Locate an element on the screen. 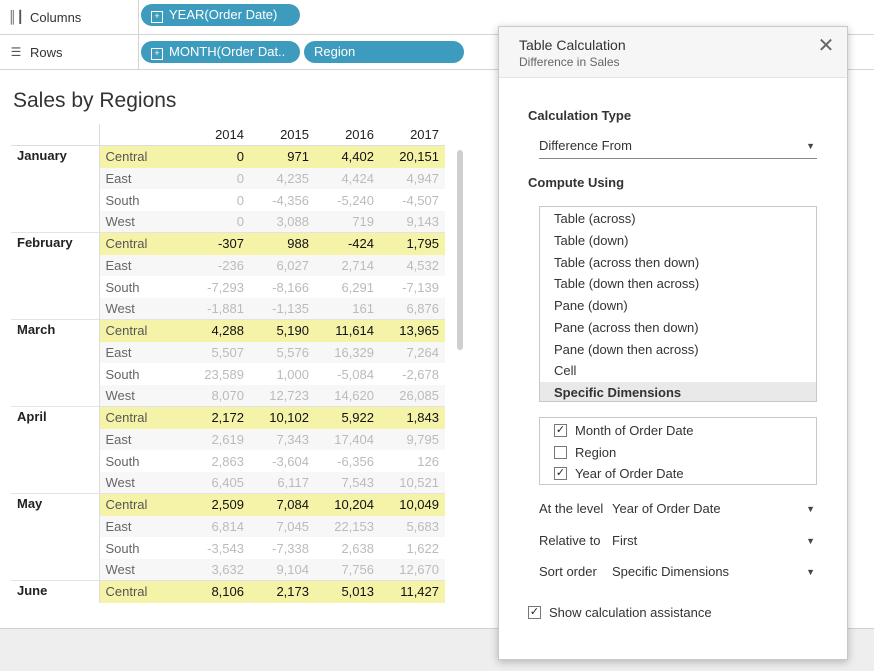 The height and width of the screenshot is (671, 874). month-label: May is located at coordinates (55, 537).